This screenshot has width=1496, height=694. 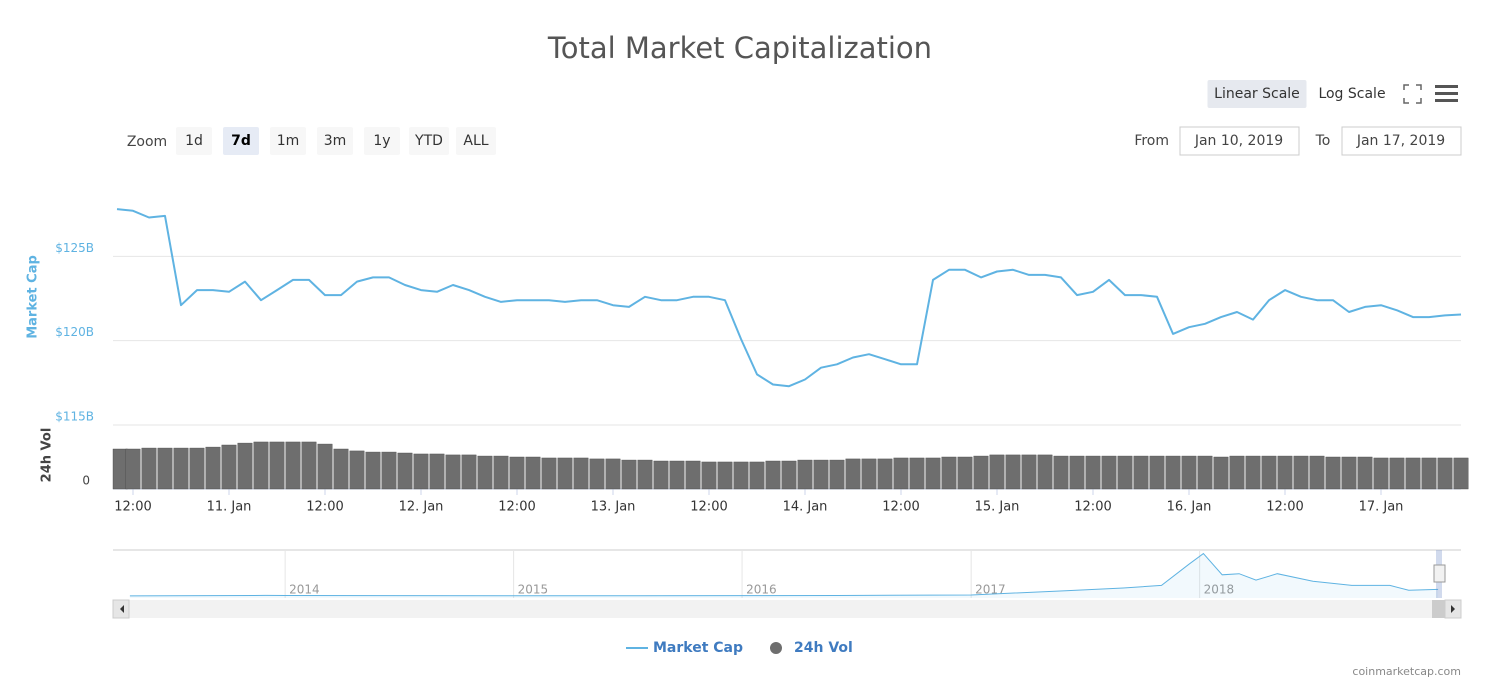 I want to click on scale-button-label: Linear Scale, so click(x=1257, y=94).